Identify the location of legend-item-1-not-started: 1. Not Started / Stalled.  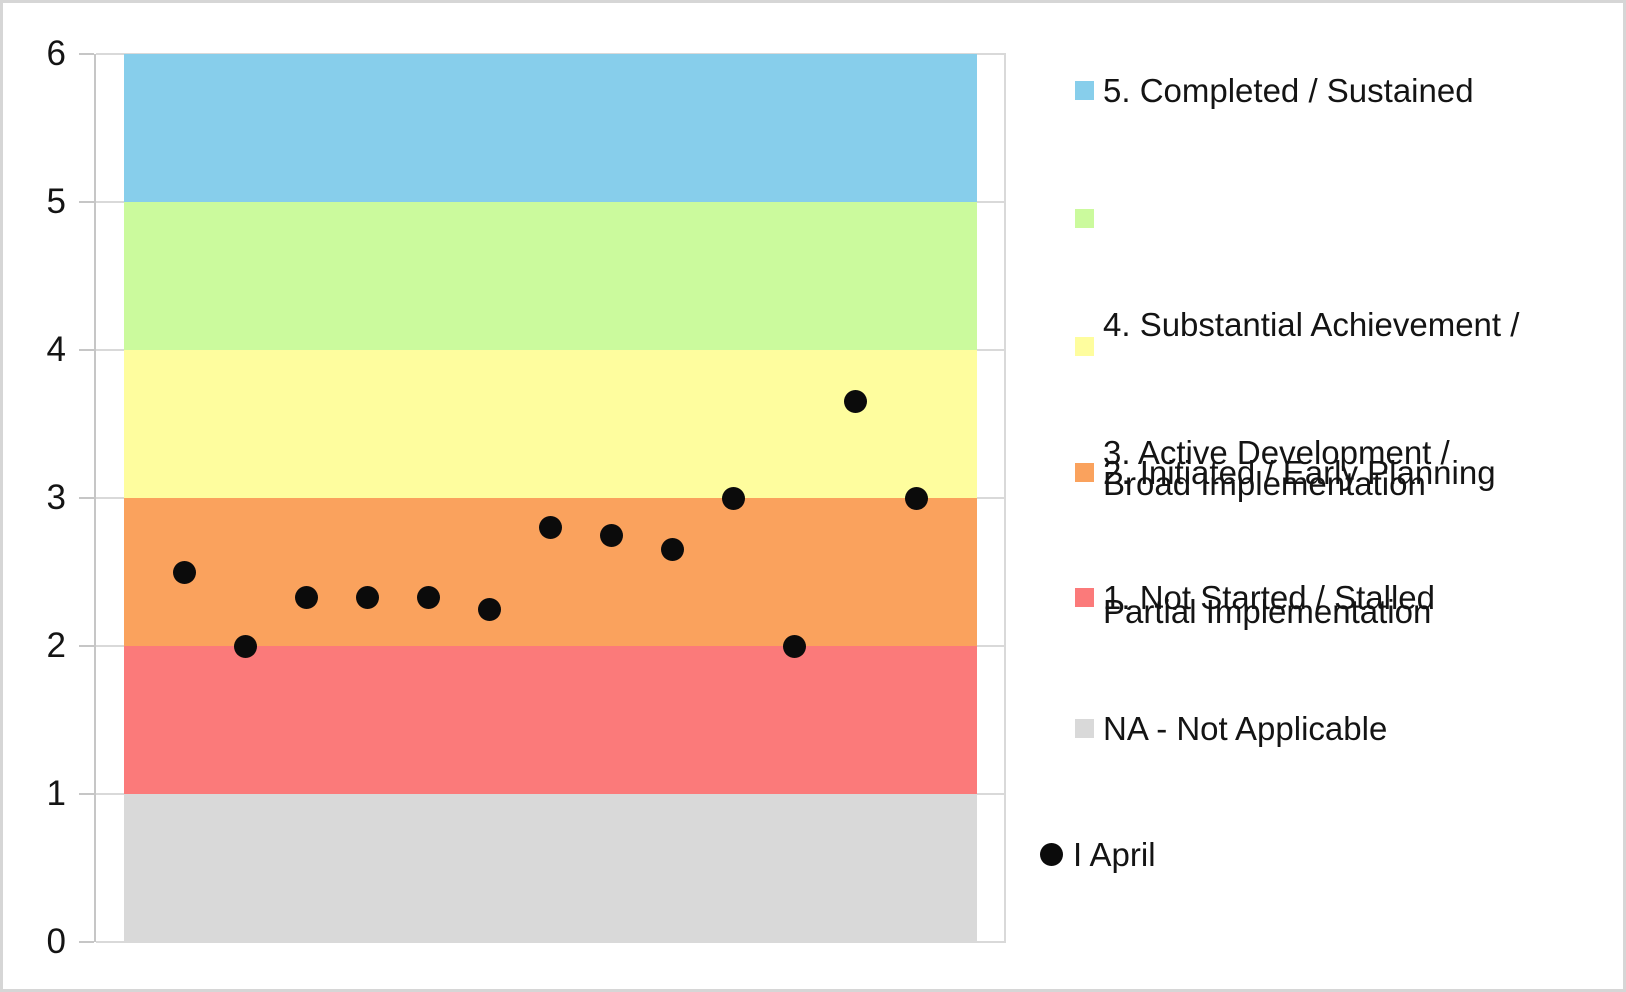
(1237, 597).